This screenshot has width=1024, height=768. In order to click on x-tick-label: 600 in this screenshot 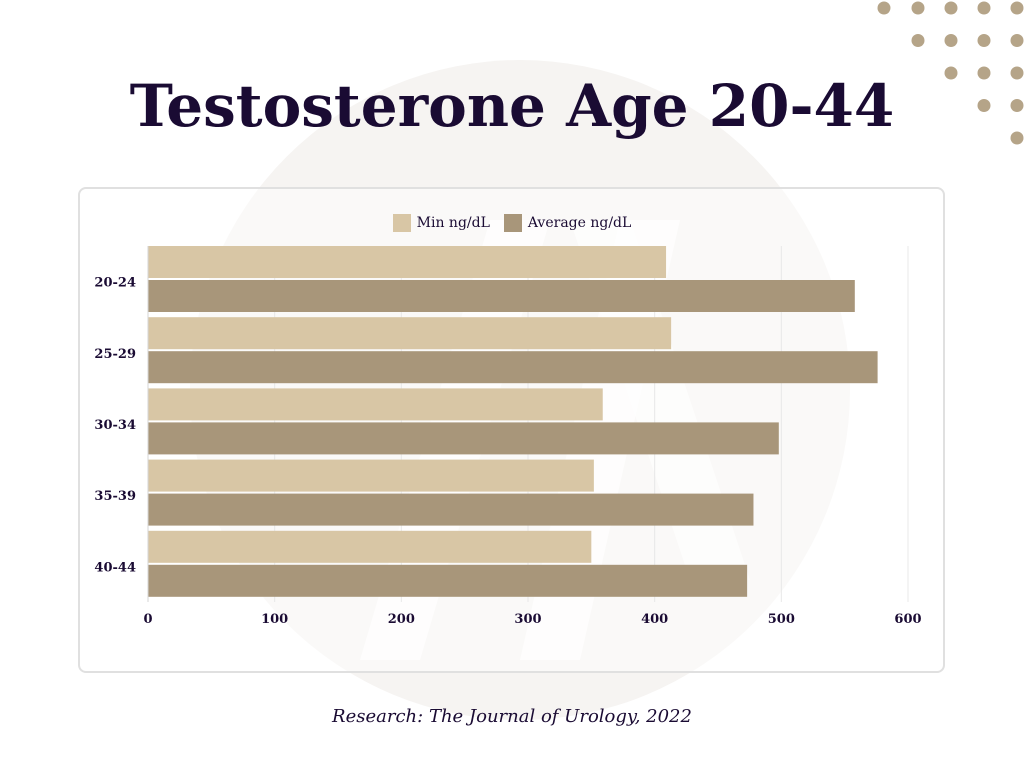, I will do `click(907, 619)`.